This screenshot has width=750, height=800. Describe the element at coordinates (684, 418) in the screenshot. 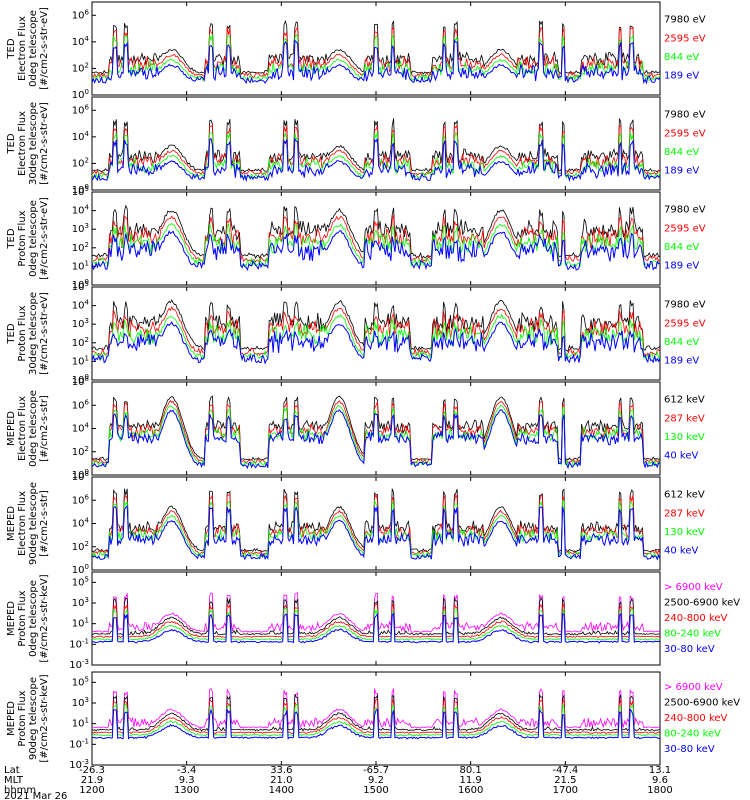

I see `legend-entry: 287 keV` at that location.